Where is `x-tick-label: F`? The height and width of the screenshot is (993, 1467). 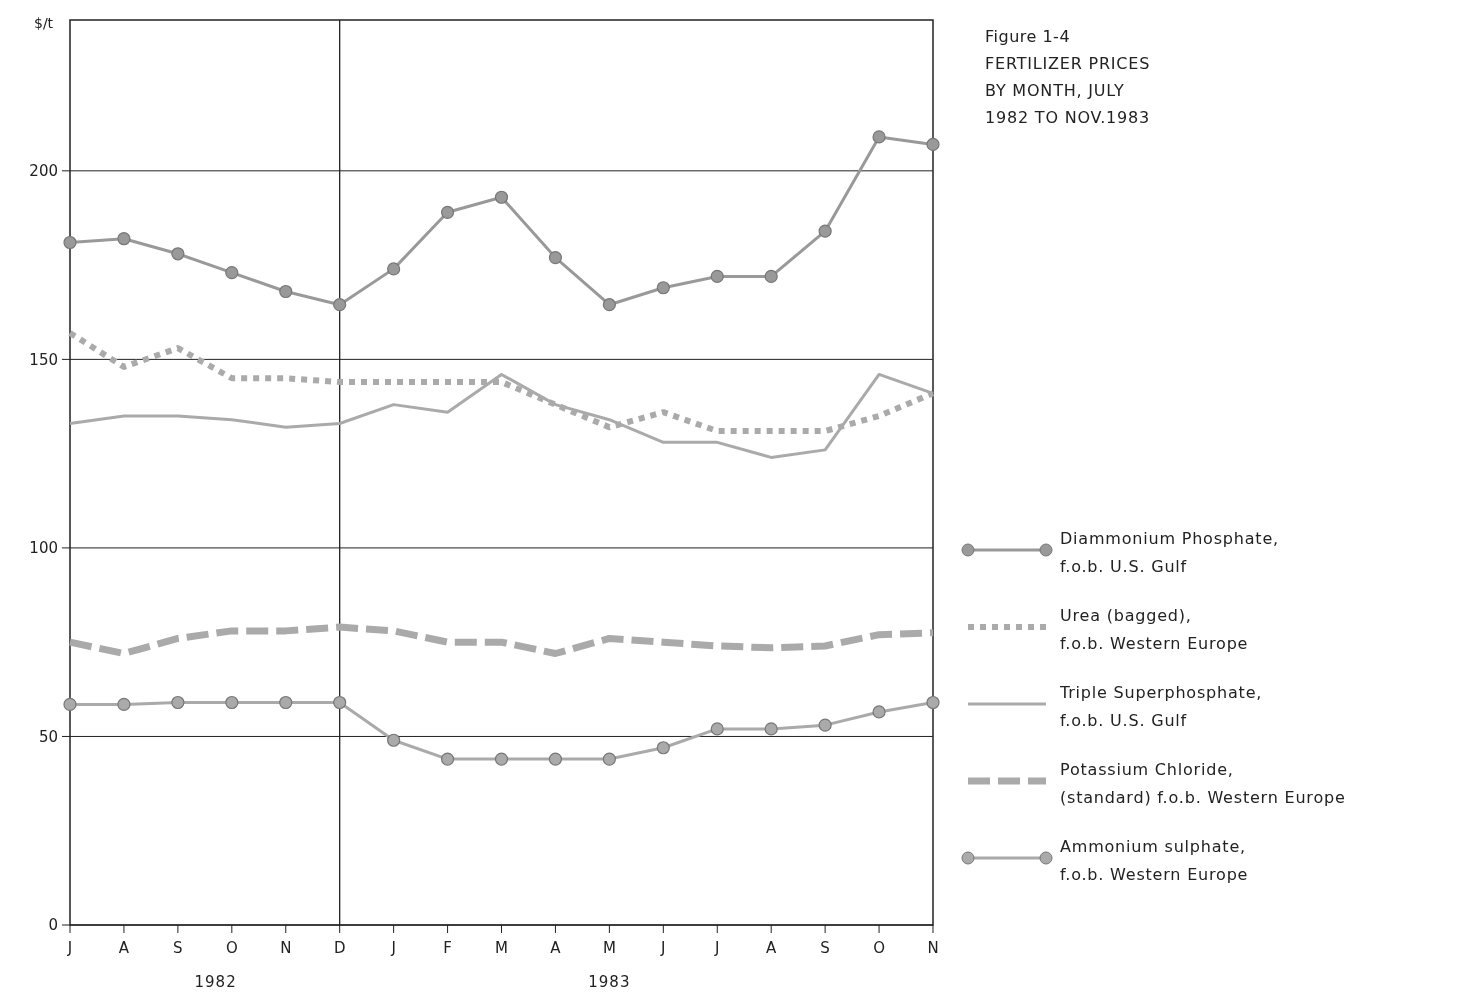
x-tick-label: F is located at coordinates (447, 948).